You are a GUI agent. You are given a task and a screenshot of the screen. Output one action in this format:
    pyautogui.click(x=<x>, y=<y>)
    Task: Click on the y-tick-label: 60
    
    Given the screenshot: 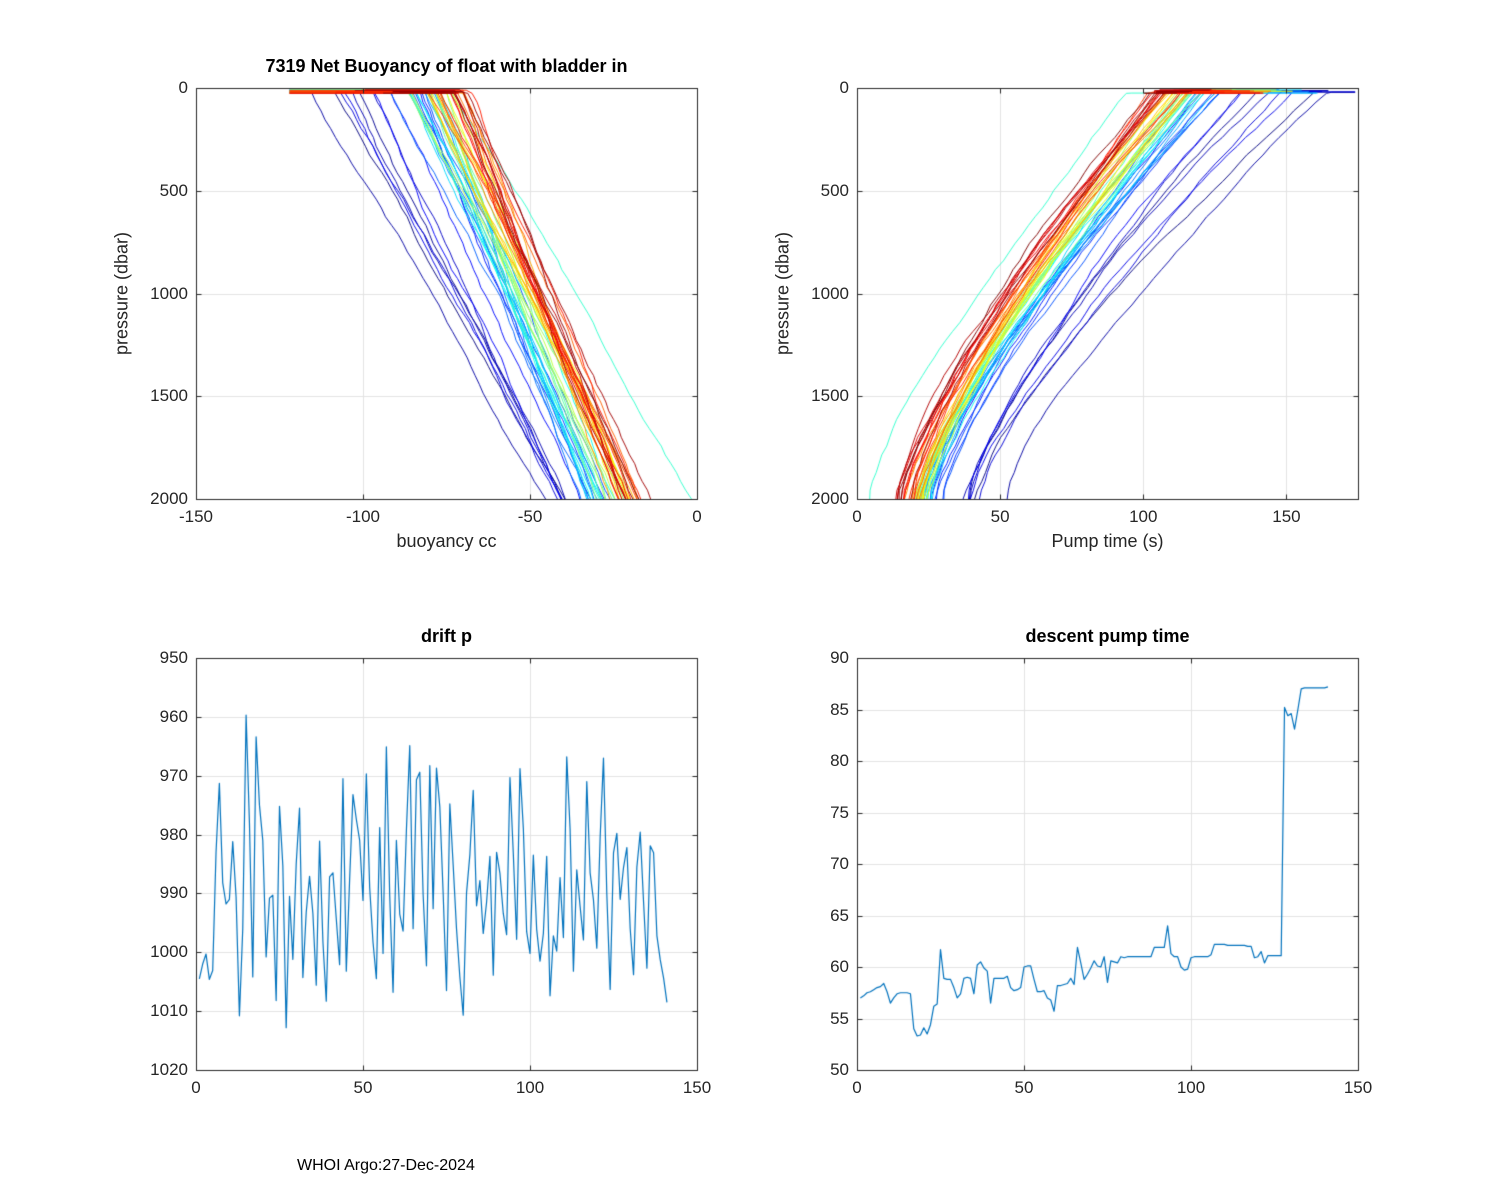 What is the action you would take?
    pyautogui.click(x=839, y=966)
    